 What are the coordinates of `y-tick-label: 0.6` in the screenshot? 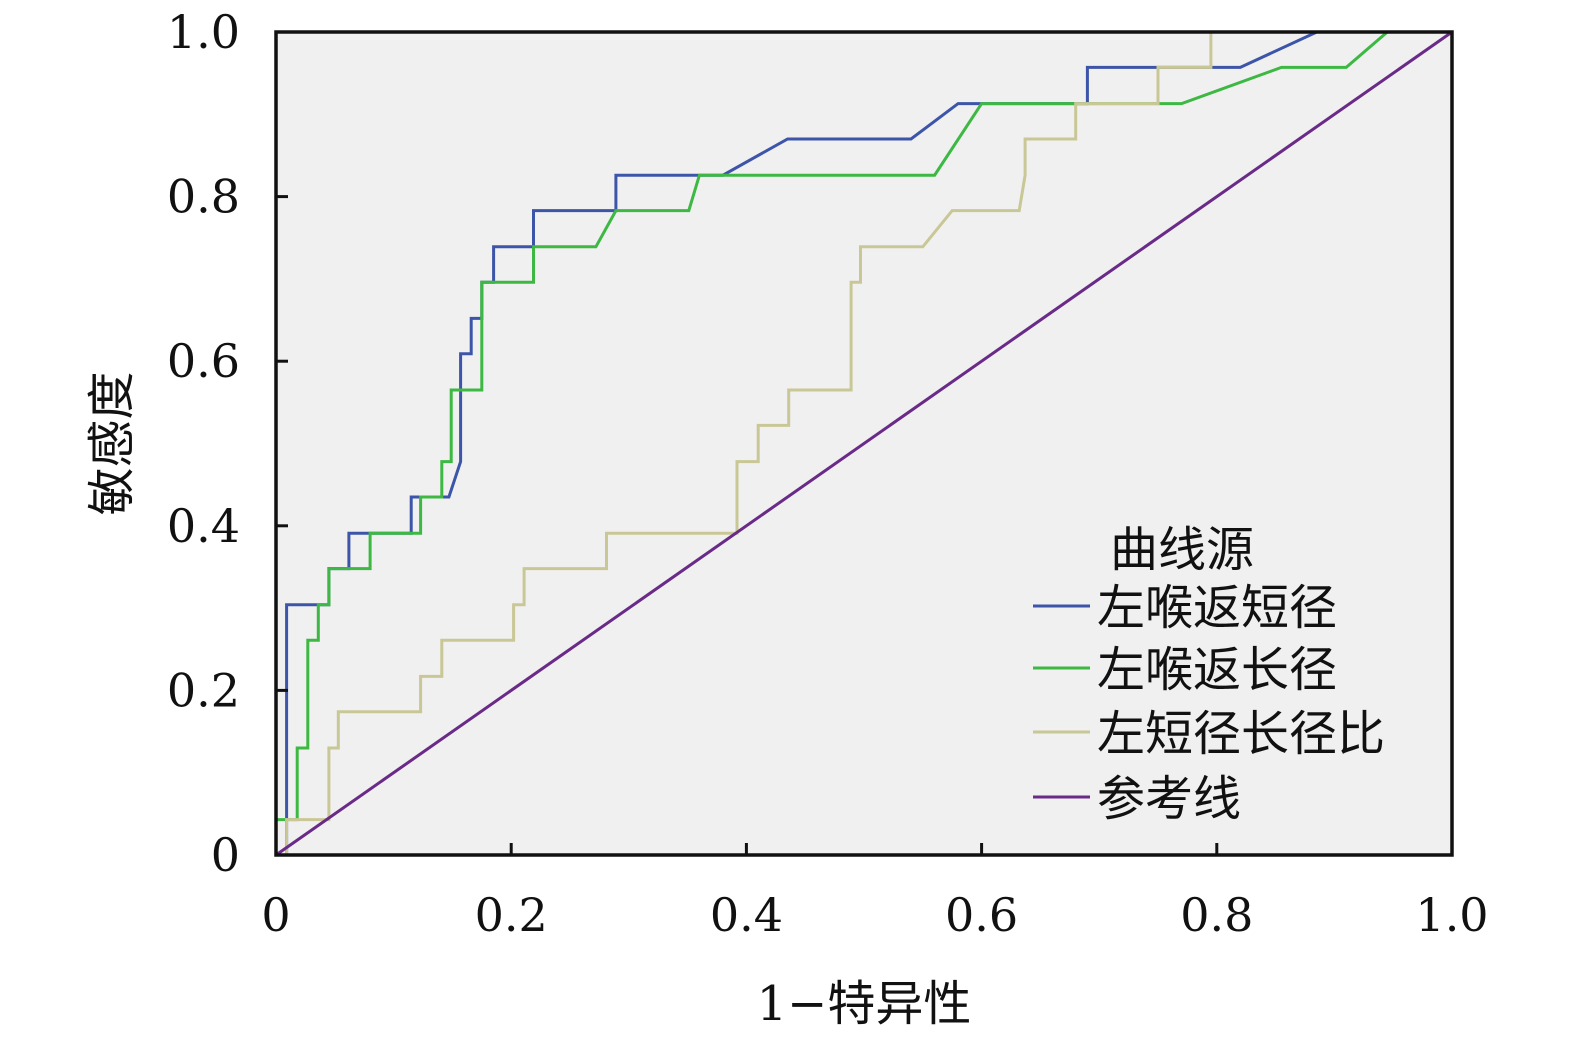 It's located at (203, 361).